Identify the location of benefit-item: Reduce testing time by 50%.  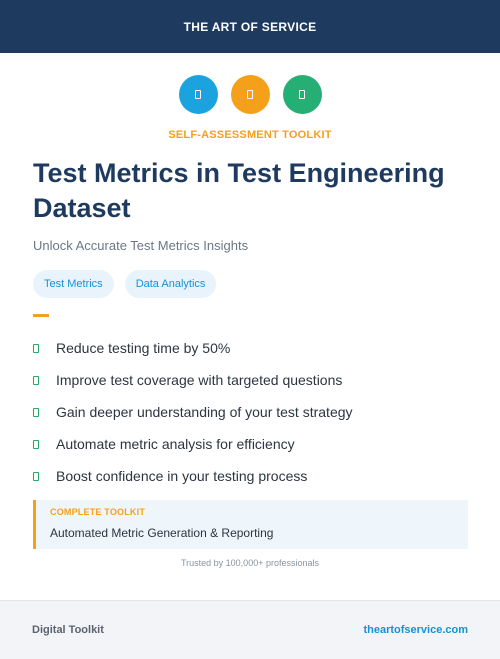
(193, 348).